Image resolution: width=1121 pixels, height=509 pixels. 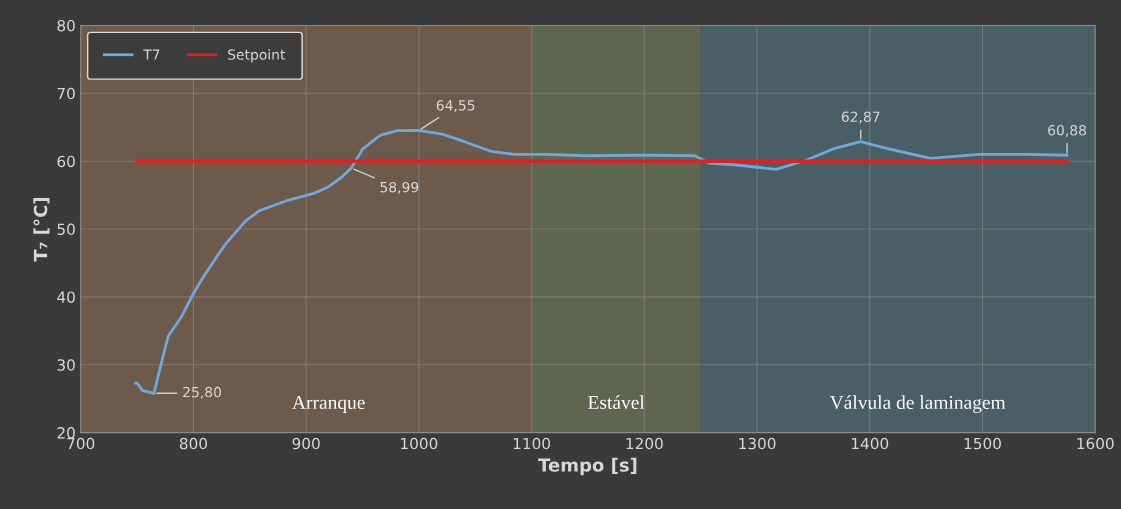 I want to click on annotation: 60,88, so click(x=1067, y=130).